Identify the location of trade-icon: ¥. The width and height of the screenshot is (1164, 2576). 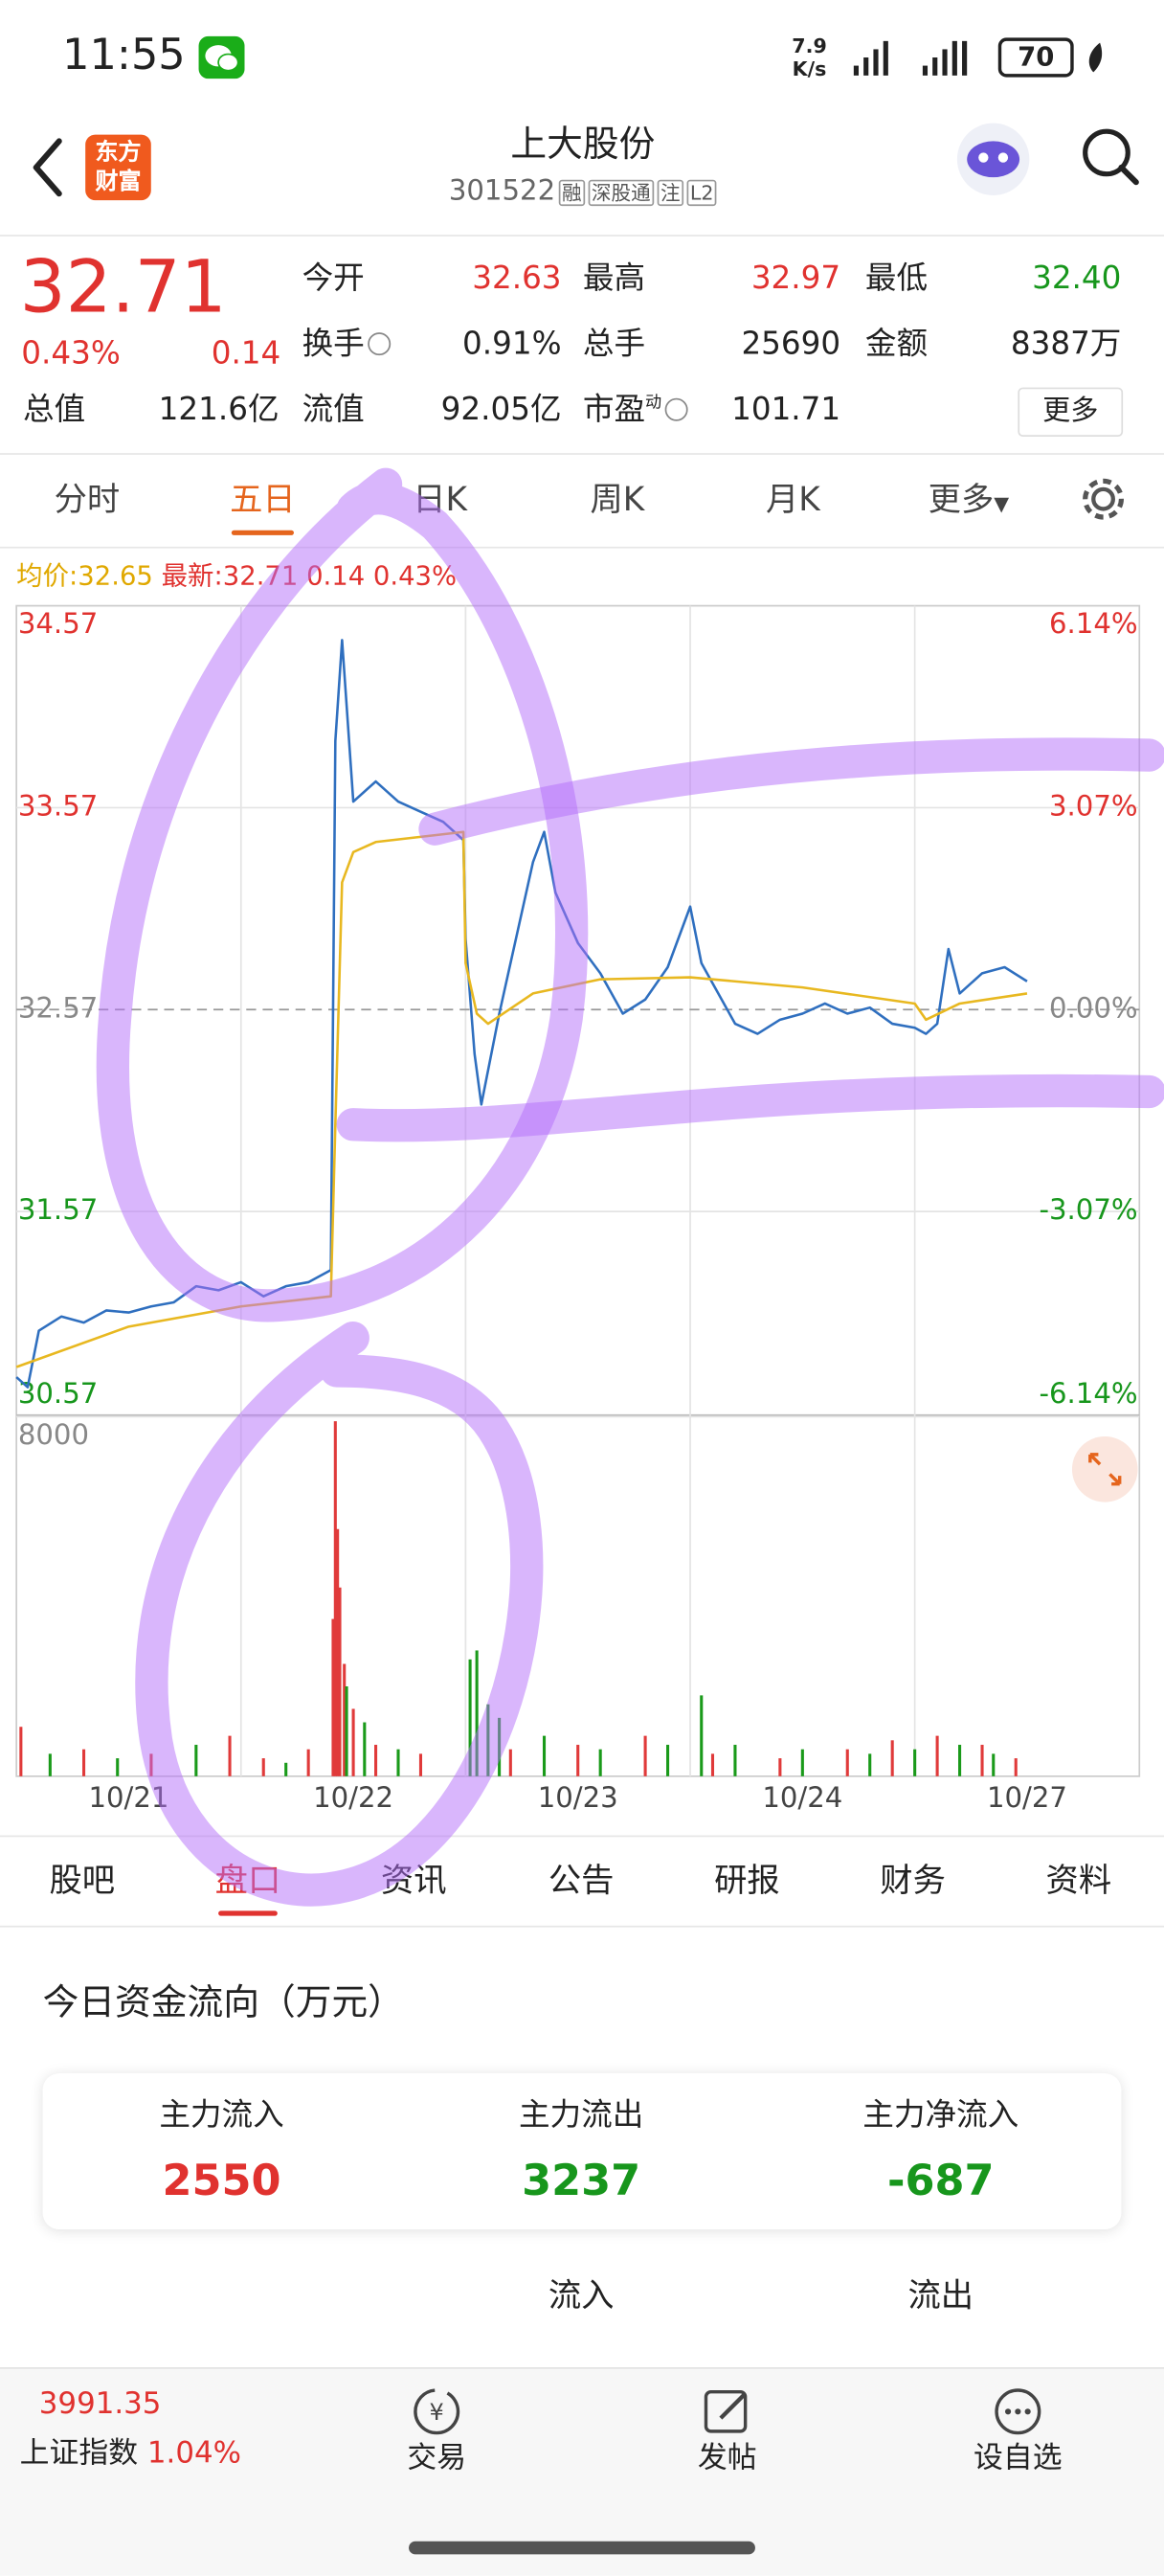
(436, 2411).